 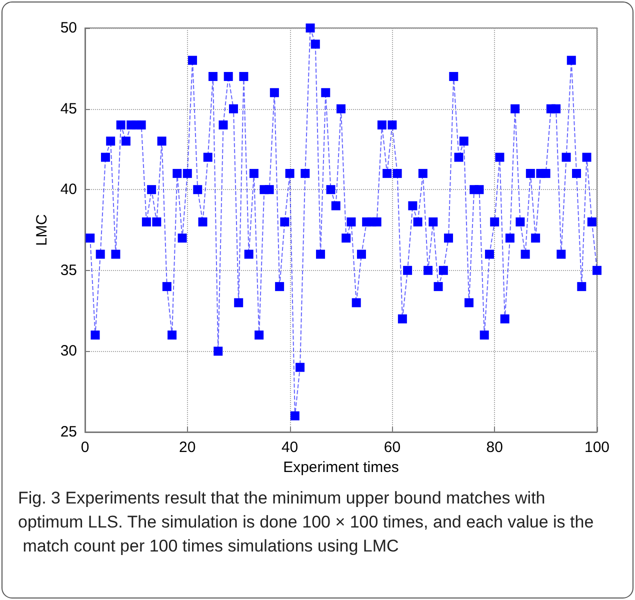 I want to click on y-axis-title: LMC, so click(x=41, y=230).